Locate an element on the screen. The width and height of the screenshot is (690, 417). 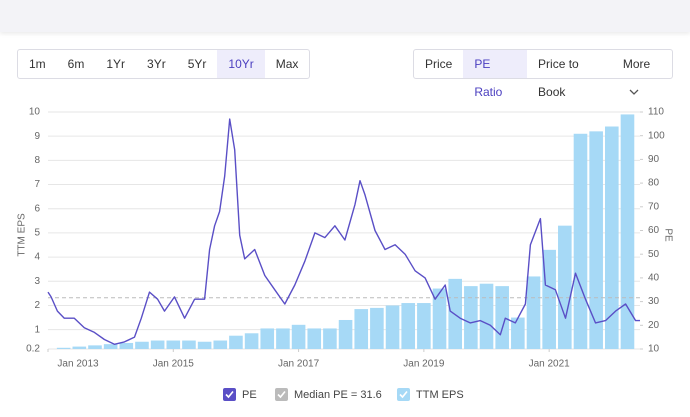
range-button: 10Yr is located at coordinates (241, 64).